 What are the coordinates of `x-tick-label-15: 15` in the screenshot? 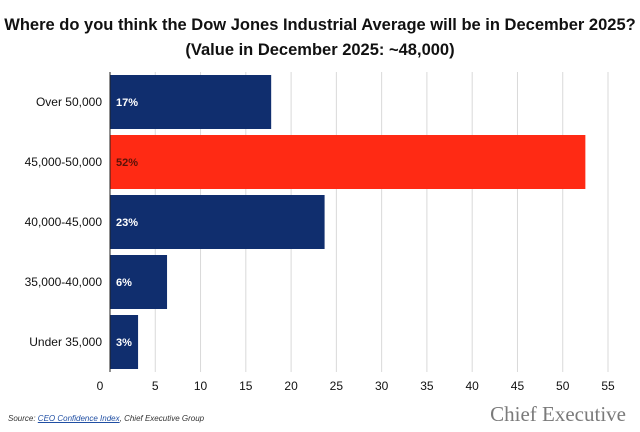 It's located at (246, 386).